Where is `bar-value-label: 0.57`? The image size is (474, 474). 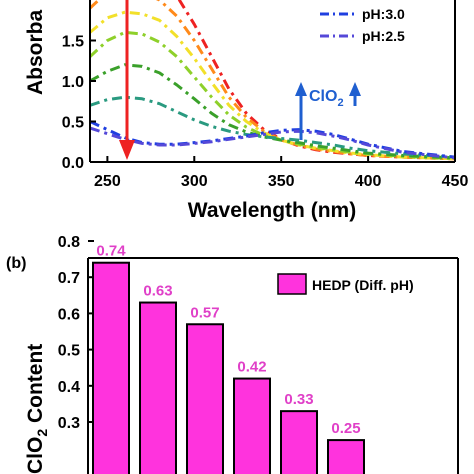 bar-value-label: 0.57 is located at coordinates (204, 312).